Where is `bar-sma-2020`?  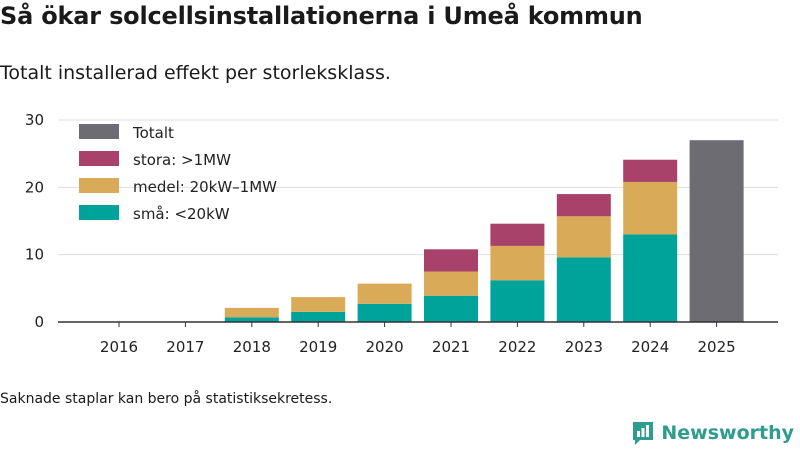 bar-sma-2020 is located at coordinates (384, 312).